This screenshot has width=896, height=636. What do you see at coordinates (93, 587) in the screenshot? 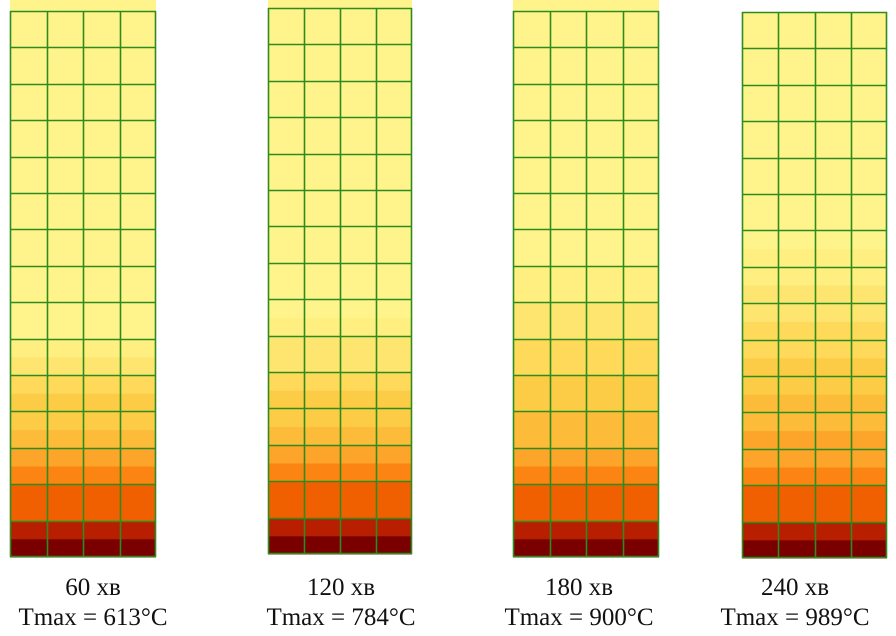
I see `time-label: 60 хв` at bounding box center [93, 587].